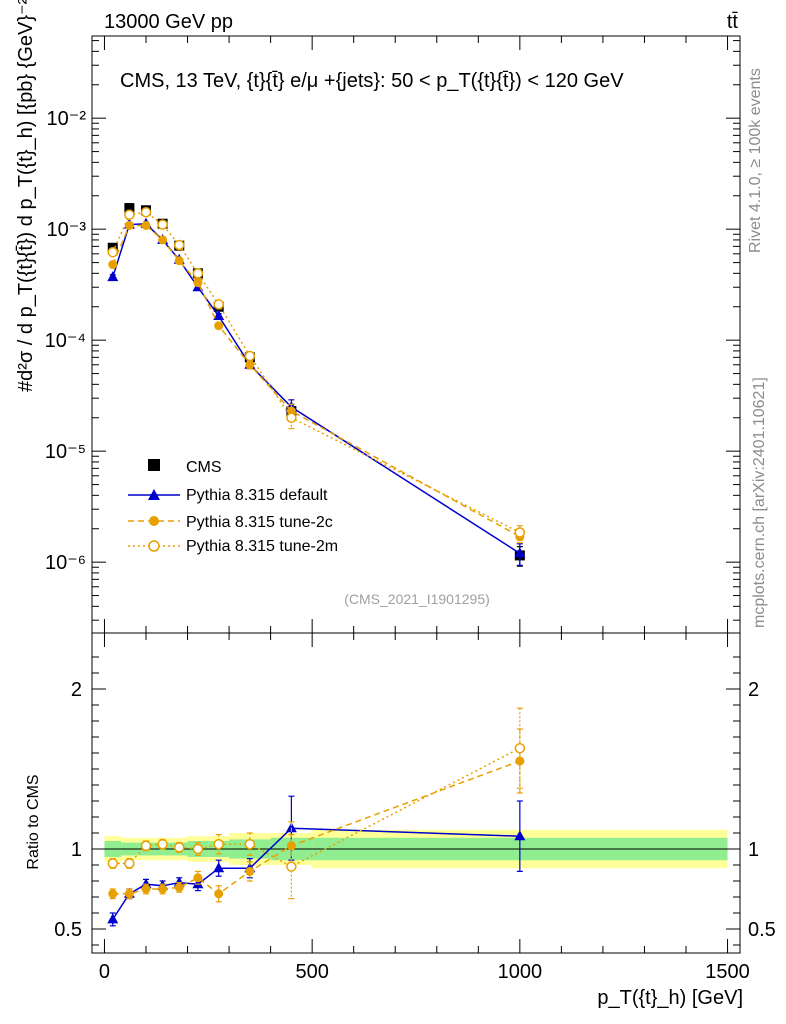 Image resolution: width=786 pixels, height=1024 pixels. I want to click on ratio-y-tick-label: 0.5, so click(68, 930).